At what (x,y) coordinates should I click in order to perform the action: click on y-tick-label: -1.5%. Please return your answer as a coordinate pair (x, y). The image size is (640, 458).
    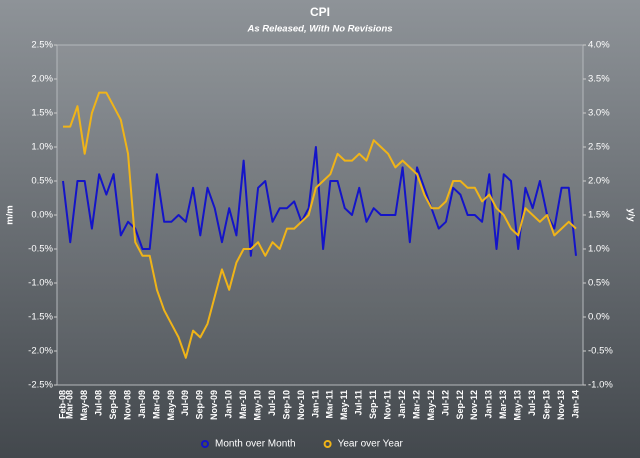
    Looking at the image, I should click on (40, 317).